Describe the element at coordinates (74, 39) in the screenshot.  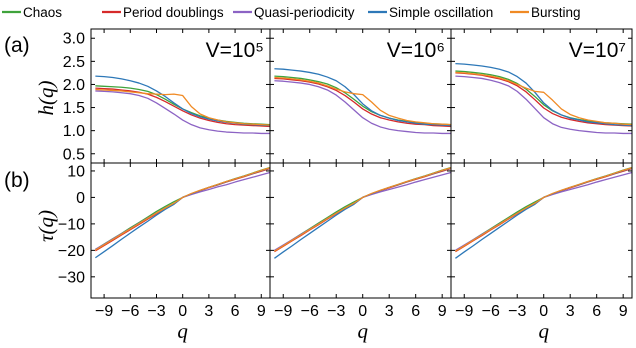
I see `y-tick-label: 3.0` at that location.